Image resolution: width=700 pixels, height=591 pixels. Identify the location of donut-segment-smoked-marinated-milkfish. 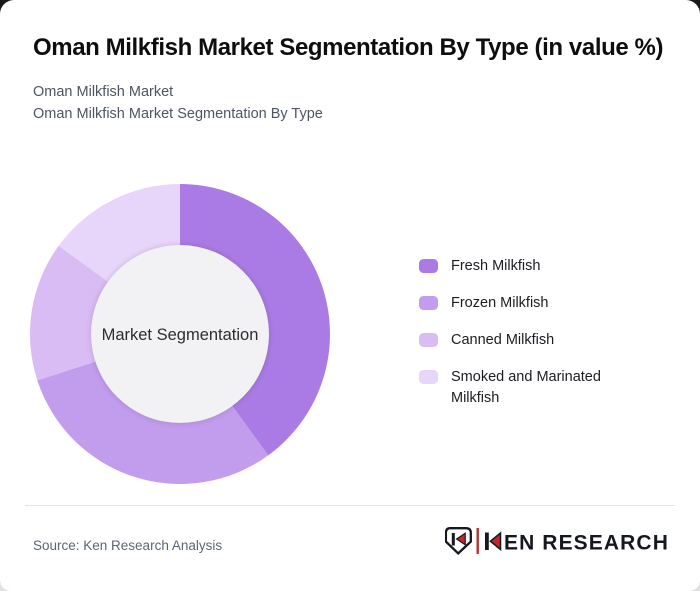
(119, 233).